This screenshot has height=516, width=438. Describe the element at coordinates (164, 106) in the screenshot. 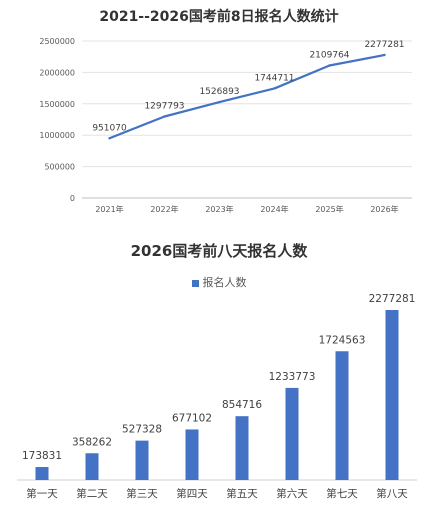

I see `data-label: 1297793` at that location.